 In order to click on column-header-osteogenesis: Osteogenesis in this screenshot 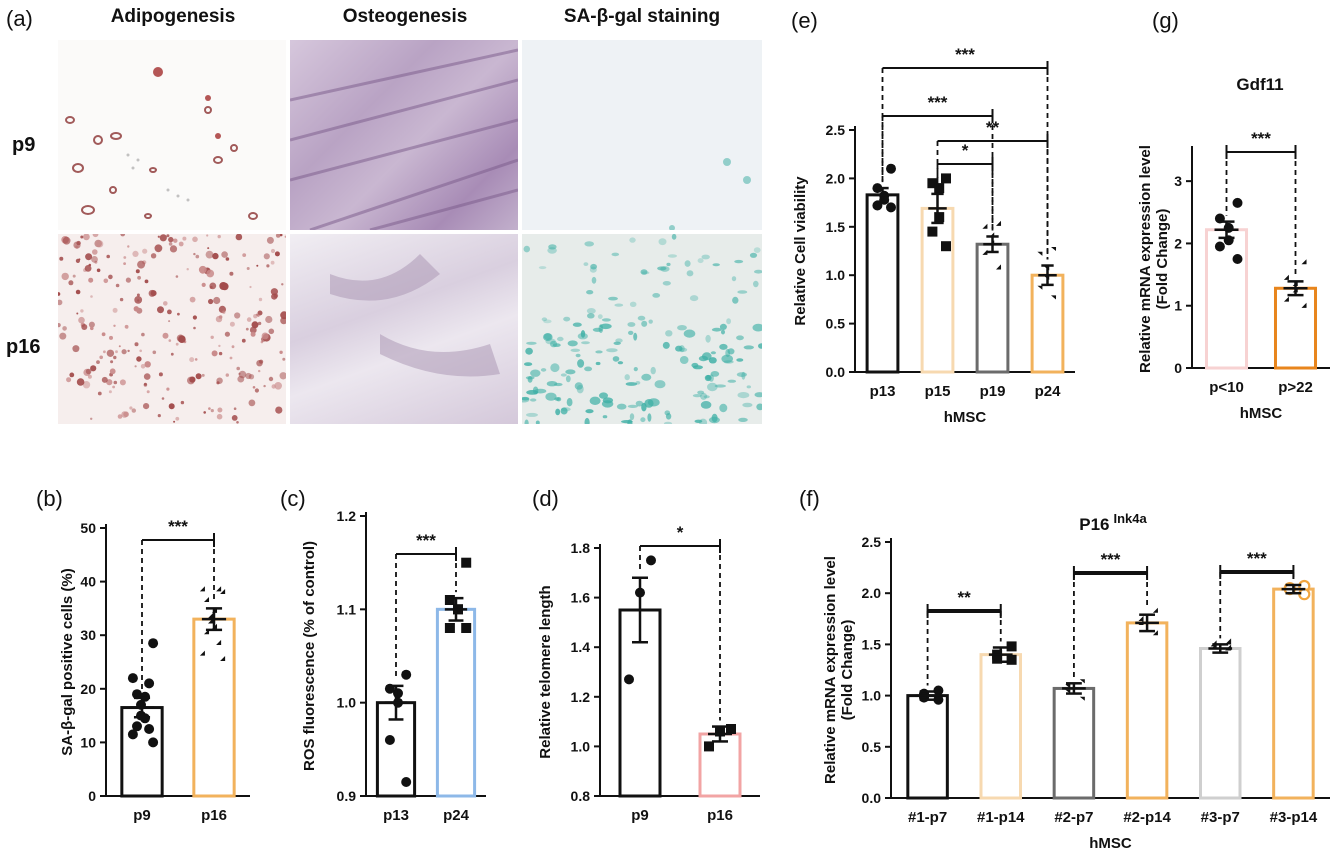, I will do `click(405, 16)`.